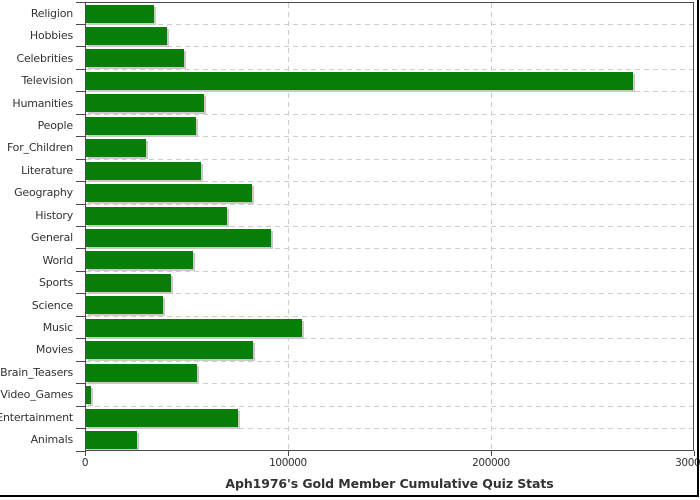 The height and width of the screenshot is (500, 700). I want to click on category-label-entertainment: Entertainment, so click(36, 417).